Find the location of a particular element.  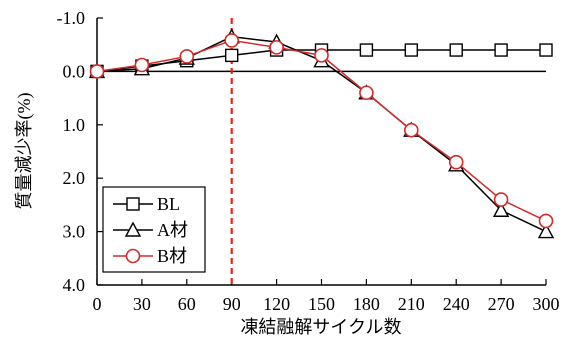

x-tick-label: 120 is located at coordinates (276, 304).